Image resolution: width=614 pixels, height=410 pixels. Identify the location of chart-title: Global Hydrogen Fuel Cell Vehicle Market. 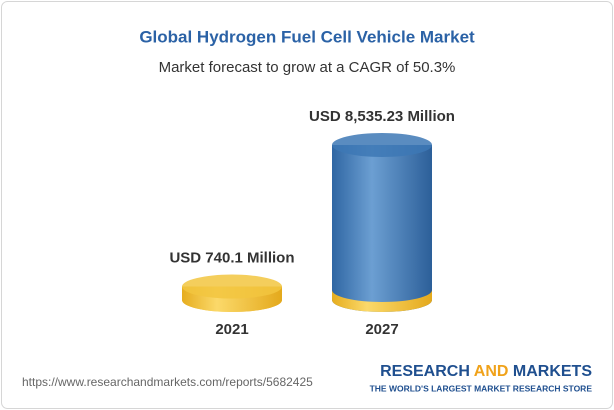
(307, 36).